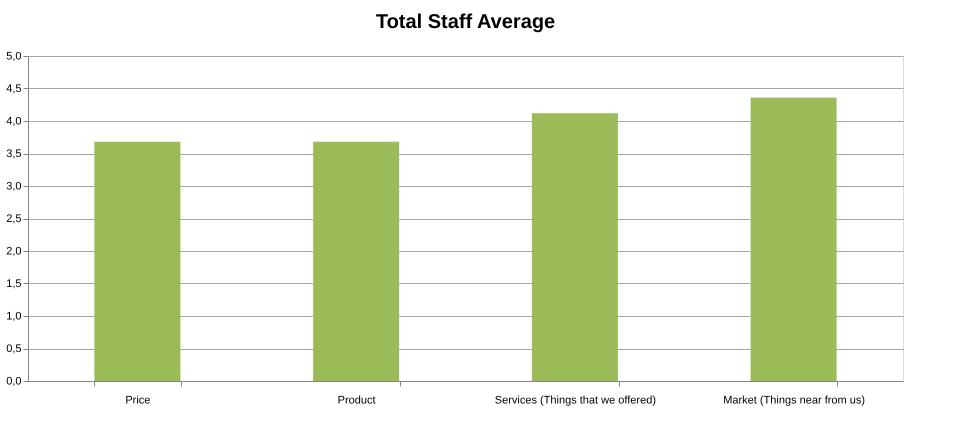  What do you see at coordinates (14, 89) in the screenshot?
I see `y-tick-label: 4,5` at bounding box center [14, 89].